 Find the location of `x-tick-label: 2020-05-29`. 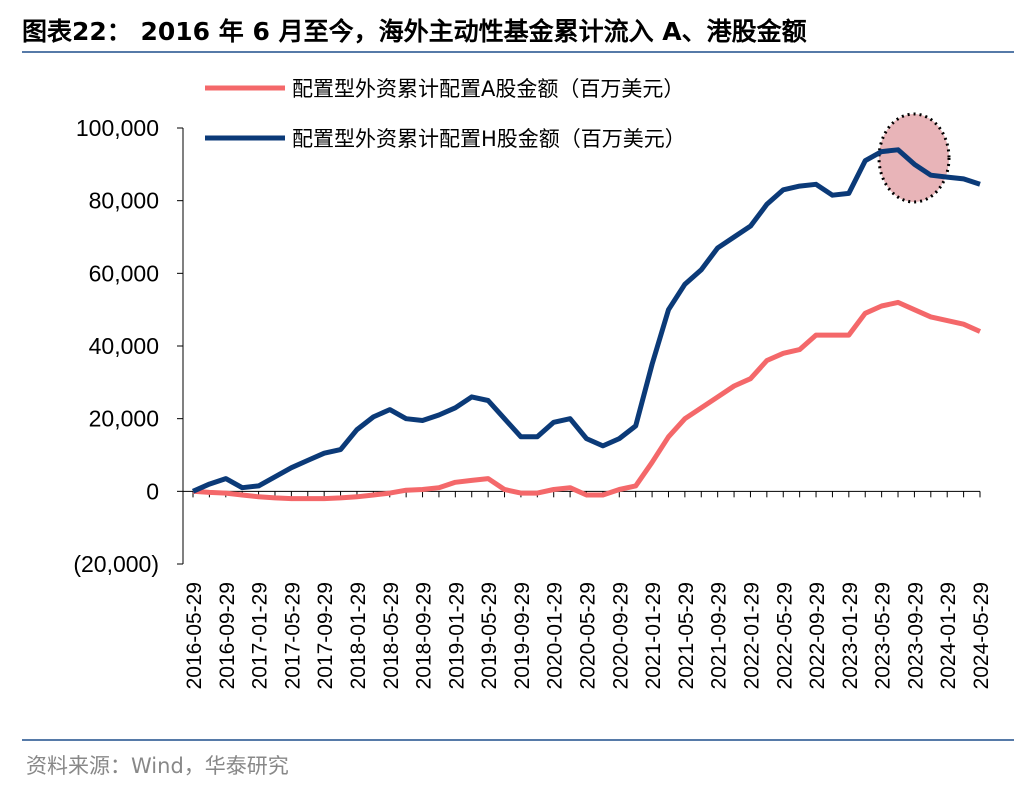

x-tick-label: 2020-05-29 is located at coordinates (588, 635).